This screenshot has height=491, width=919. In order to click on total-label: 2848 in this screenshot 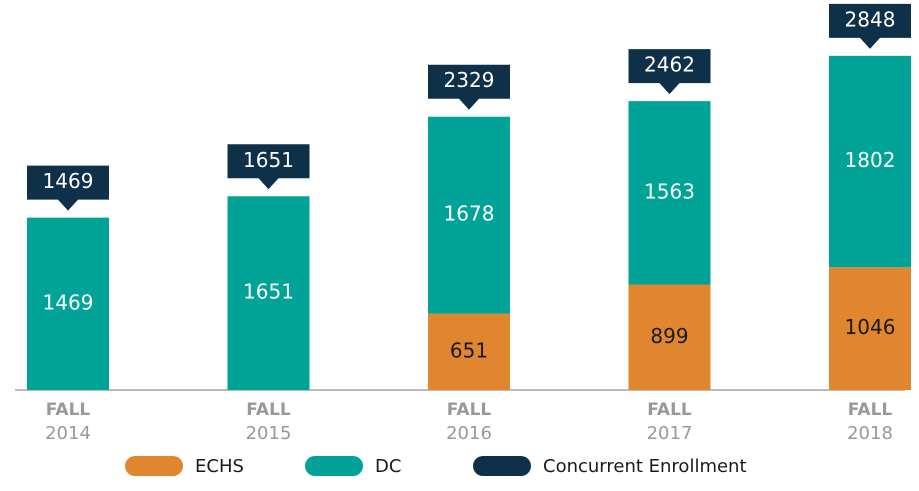, I will do `click(870, 19)`.